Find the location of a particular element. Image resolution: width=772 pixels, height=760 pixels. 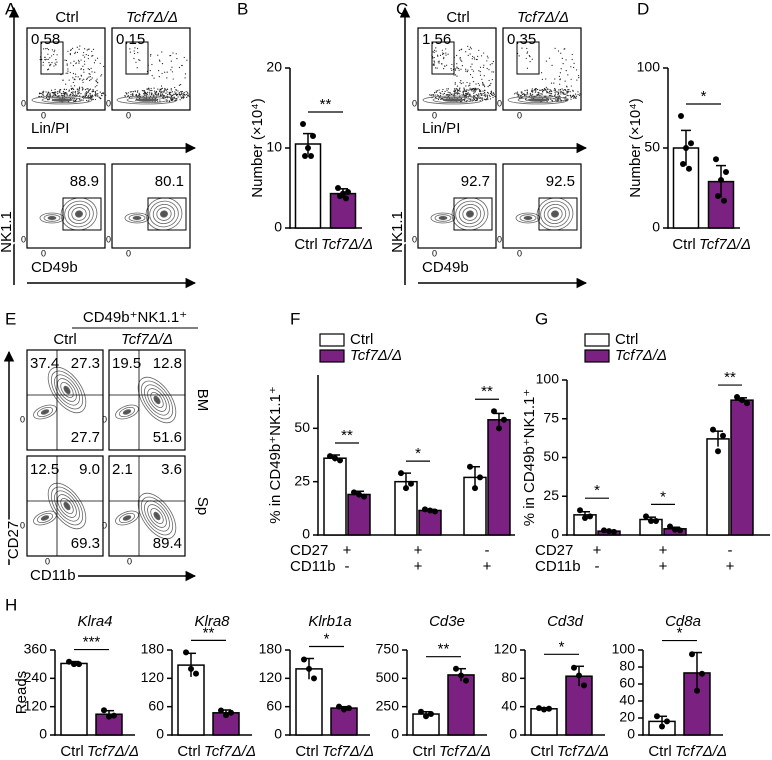

y-tick-label: 80 is located at coordinates (627, 666).